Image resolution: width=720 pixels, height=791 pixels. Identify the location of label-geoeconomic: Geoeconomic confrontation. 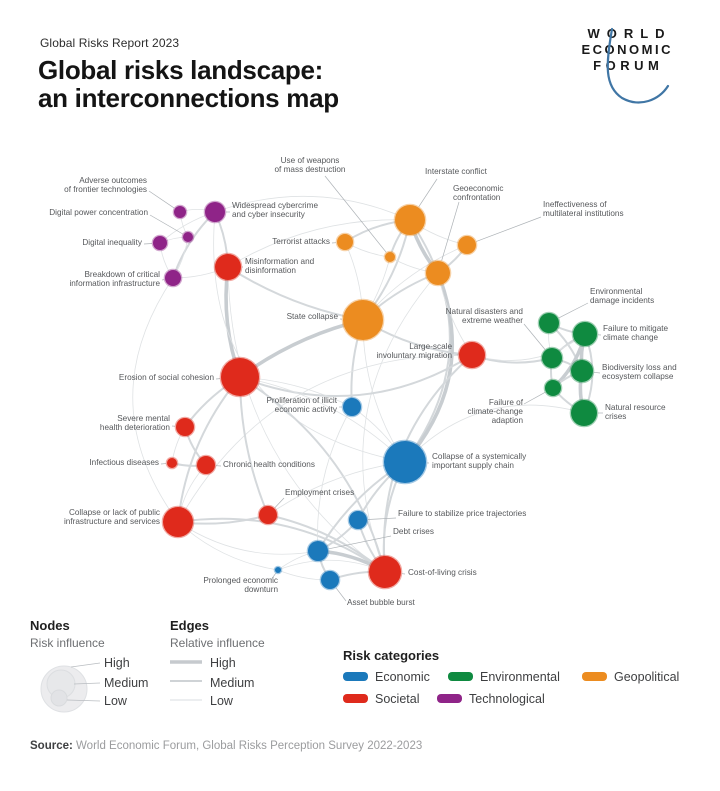
(478, 193).